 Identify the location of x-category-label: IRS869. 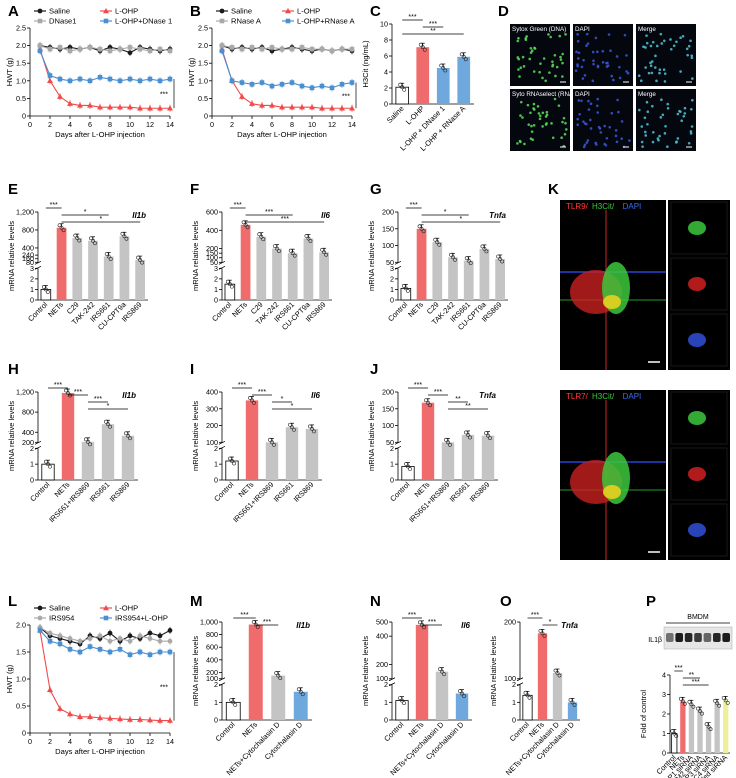
(304, 492).